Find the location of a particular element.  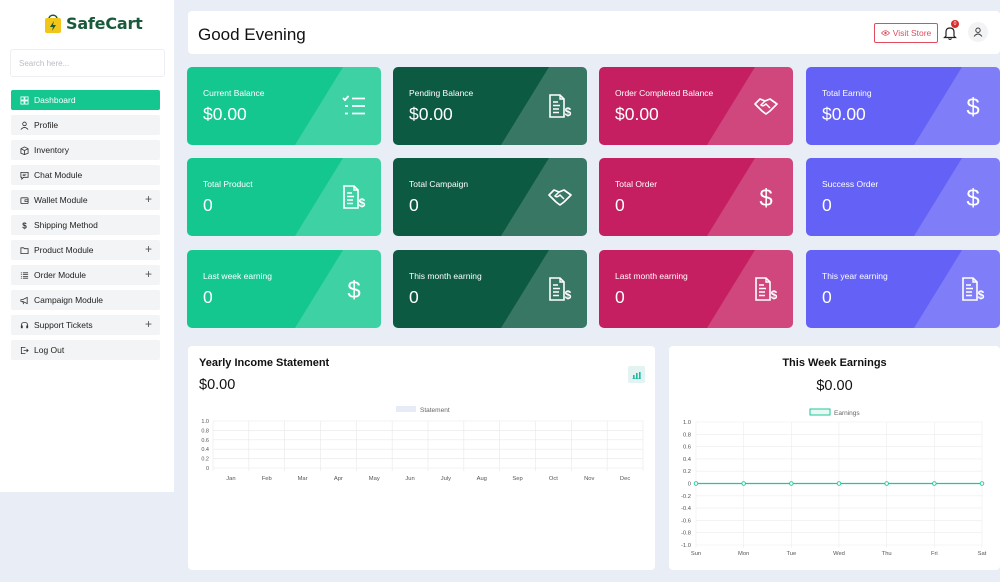

avatar is located at coordinates (978, 32).